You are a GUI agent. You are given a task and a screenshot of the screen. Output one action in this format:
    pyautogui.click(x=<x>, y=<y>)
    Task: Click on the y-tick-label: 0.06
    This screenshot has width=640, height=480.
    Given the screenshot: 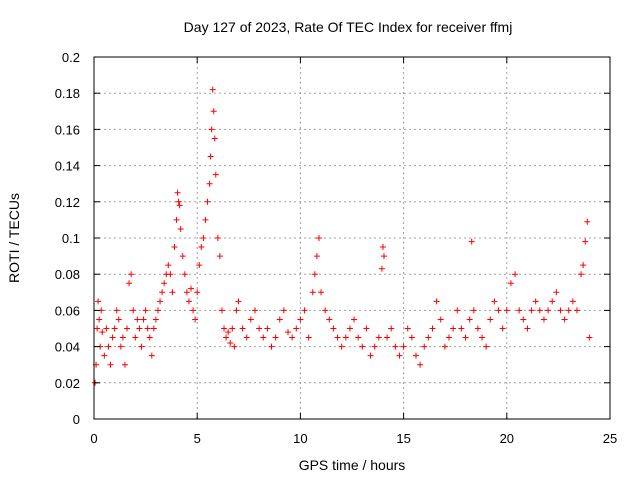 What is the action you would take?
    pyautogui.click(x=67, y=310)
    